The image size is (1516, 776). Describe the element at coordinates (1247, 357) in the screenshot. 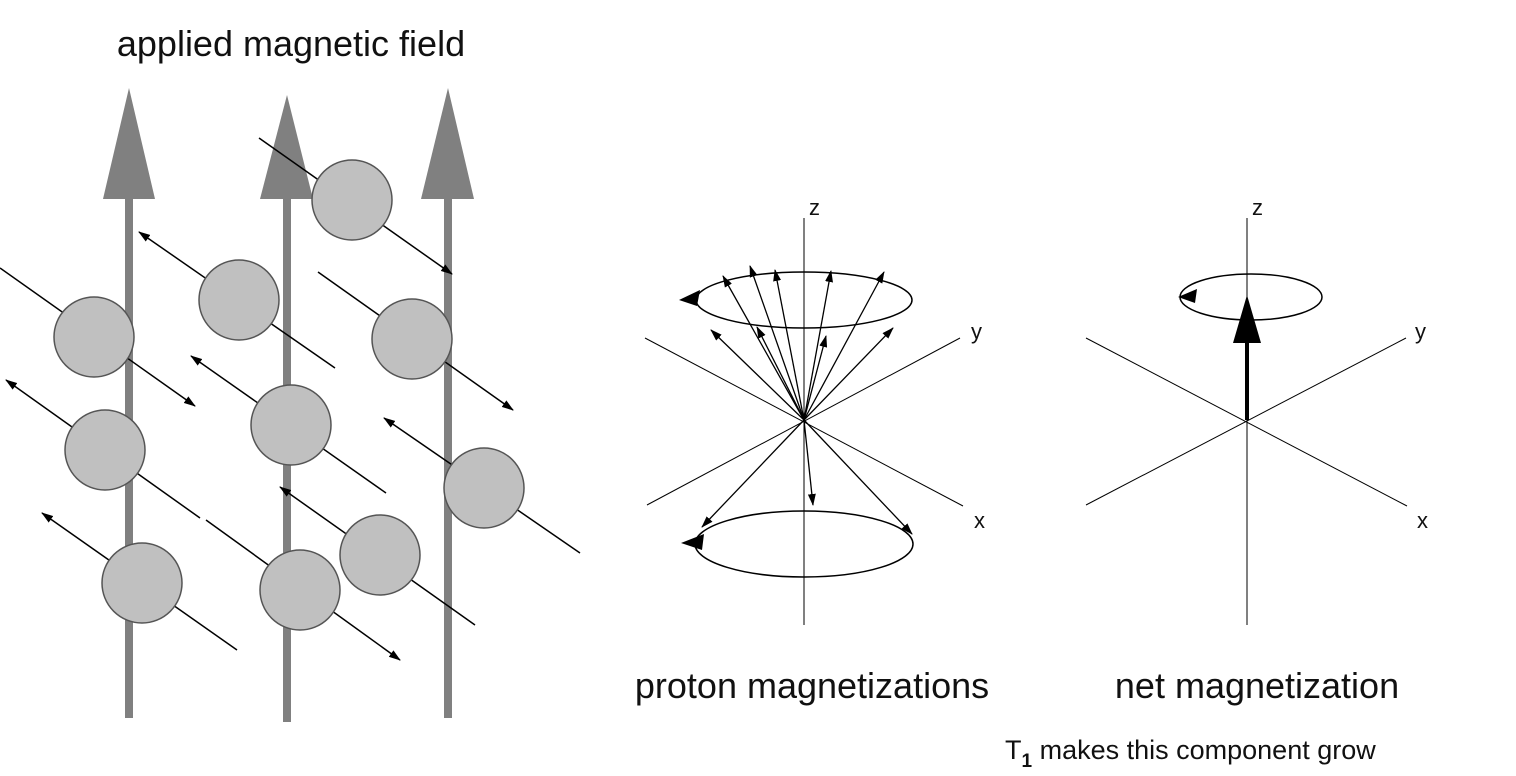

I see `net-magnetization-vector` at that location.